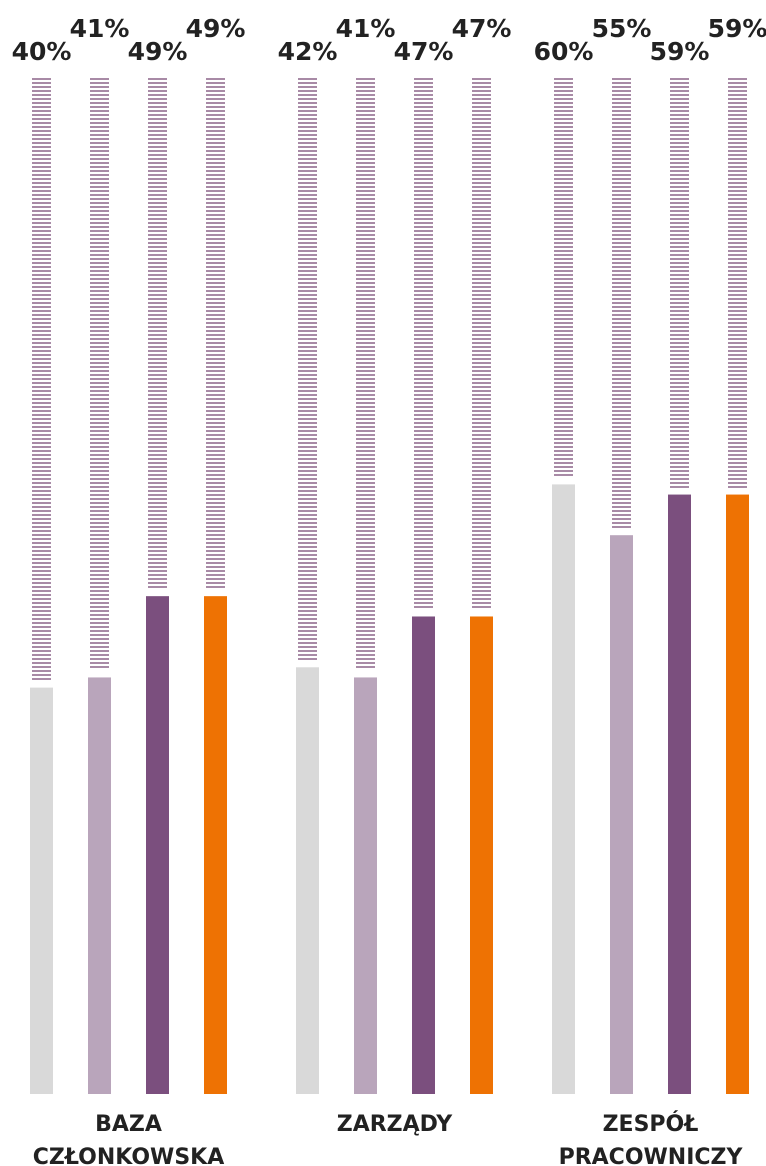 Image resolution: width=766 pixels, height=1166 pixels. Describe the element at coordinates (307, 369) in the screenshot. I see `bar-remainder` at that location.